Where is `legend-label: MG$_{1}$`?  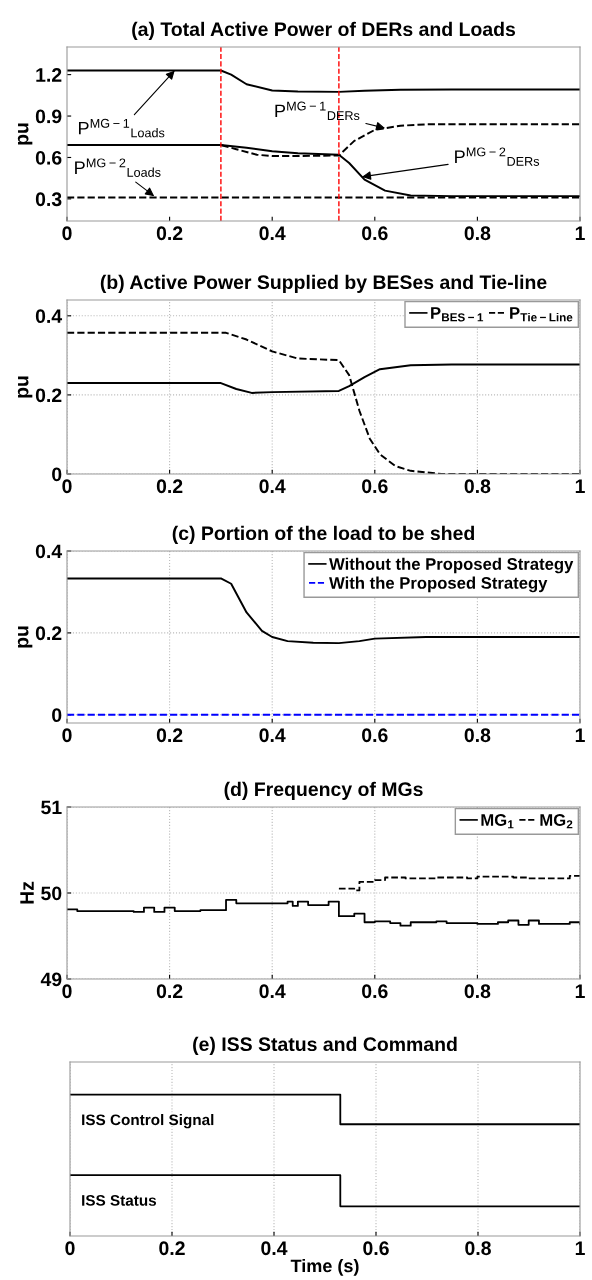
legend-label: MG$_{1}$ is located at coordinates (497, 821).